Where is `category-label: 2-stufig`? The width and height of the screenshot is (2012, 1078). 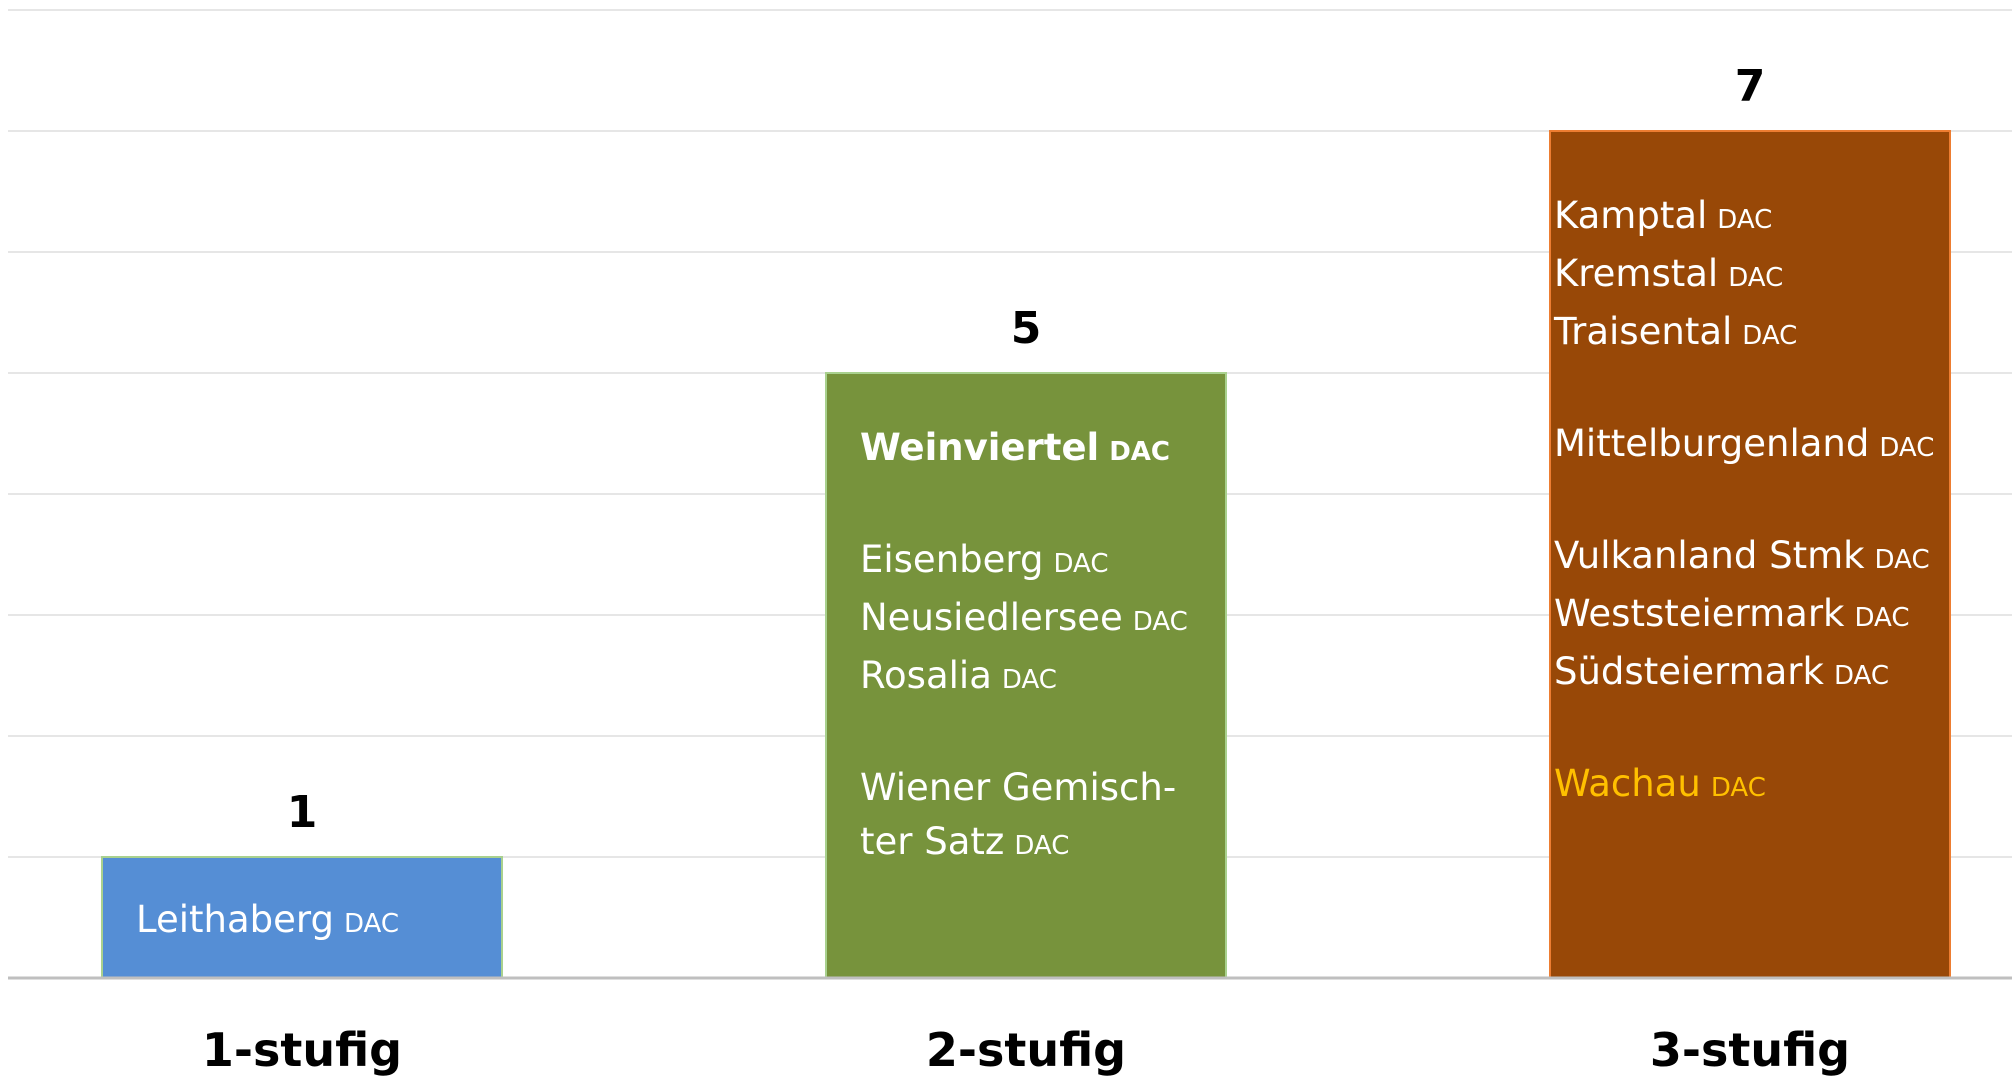
category-label: 2-stufig is located at coordinates (1026, 1050).